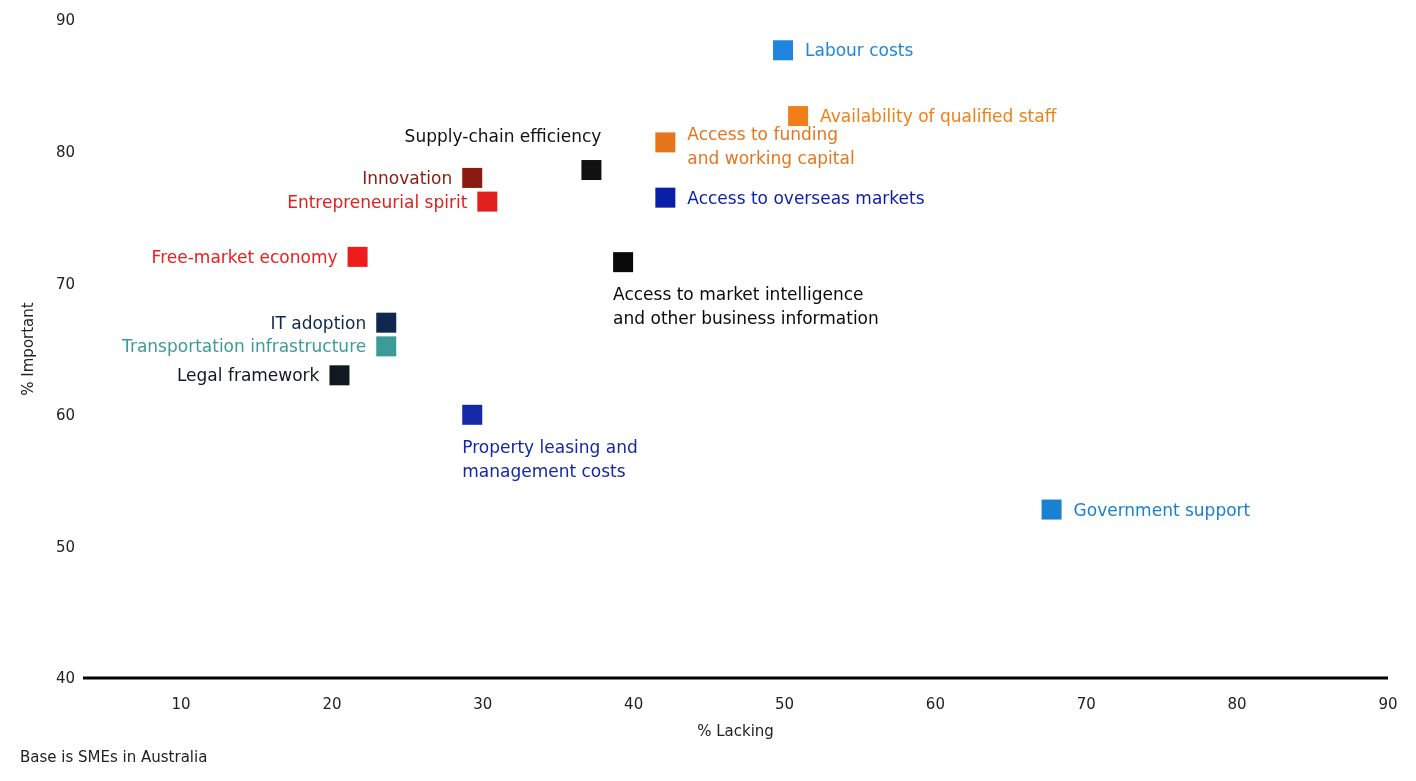 The width and height of the screenshot is (1416, 781). I want to click on series-label: IT adoption, so click(318, 322).